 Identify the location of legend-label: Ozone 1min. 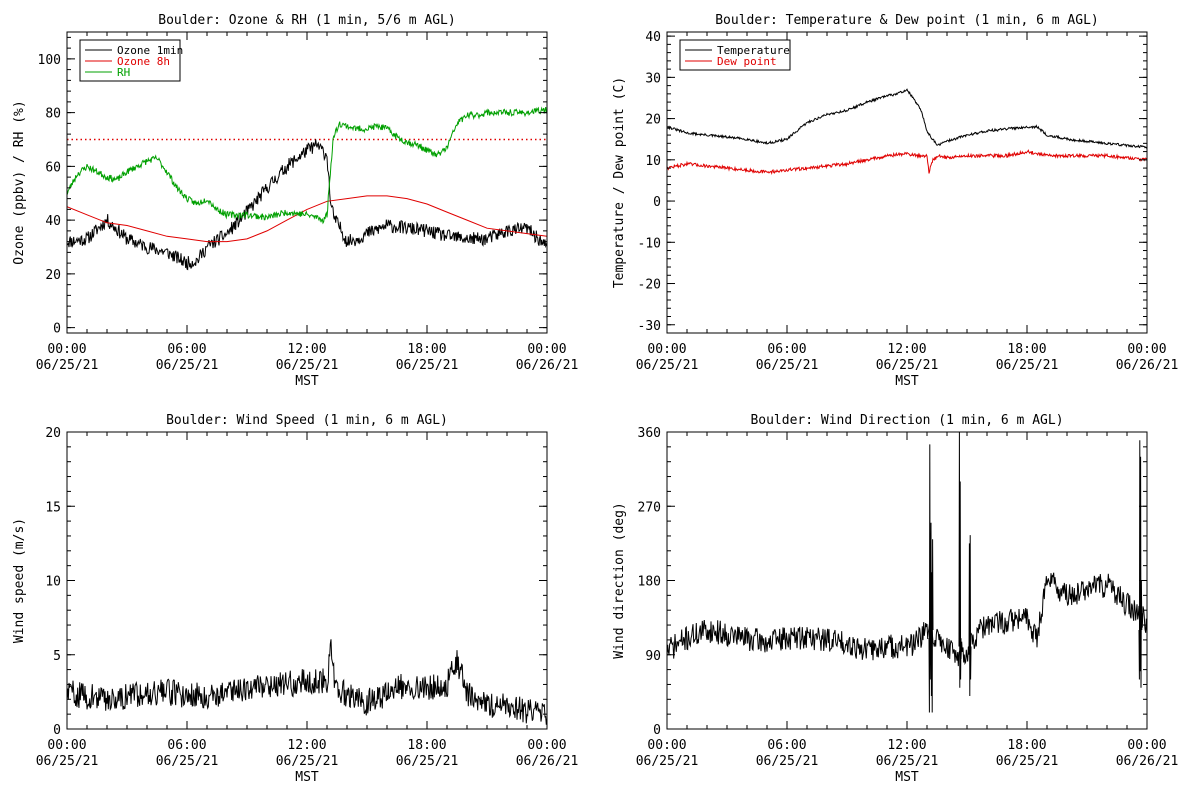
(150, 50).